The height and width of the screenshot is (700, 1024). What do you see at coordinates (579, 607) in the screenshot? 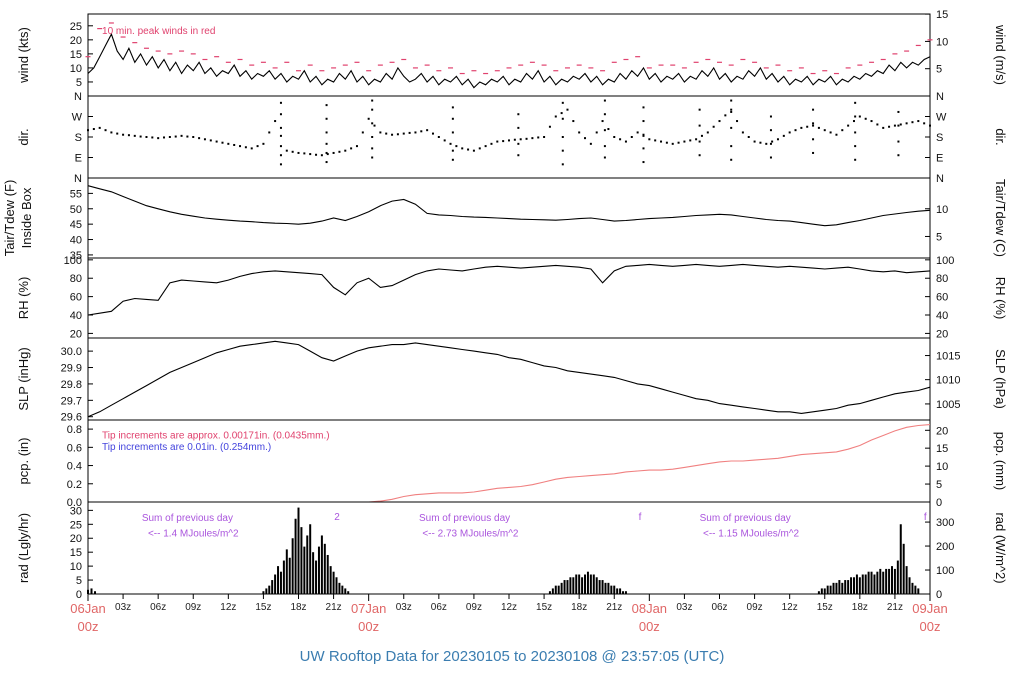
I see `x-minor-label: 18z` at bounding box center [579, 607].